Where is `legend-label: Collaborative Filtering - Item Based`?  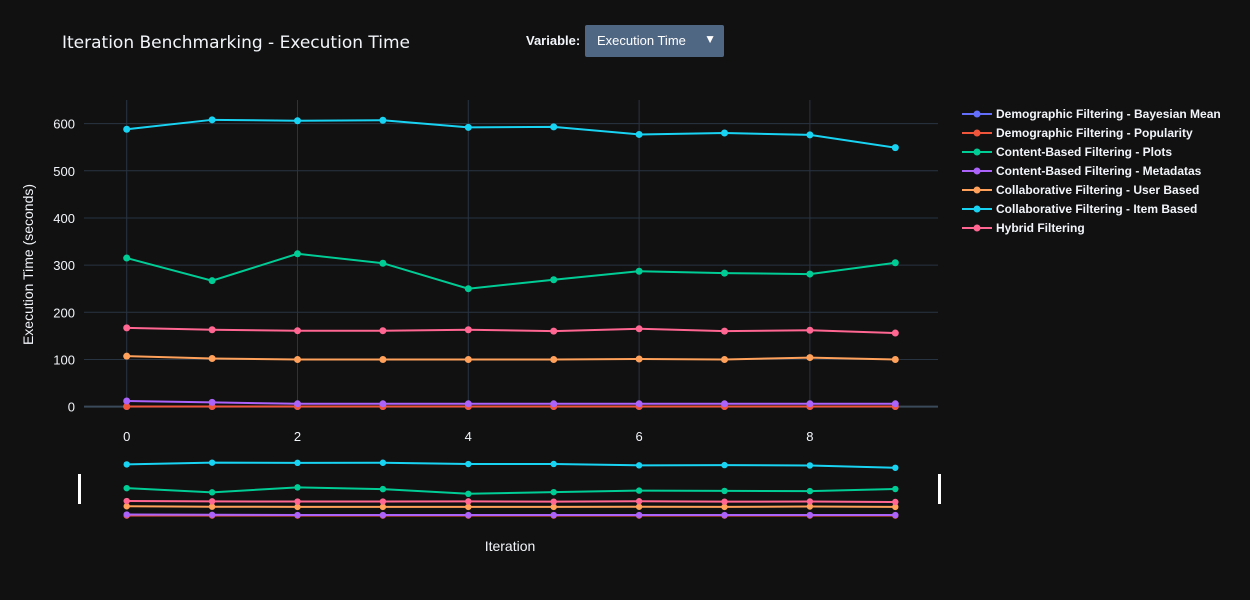 legend-label: Collaborative Filtering - Item Based is located at coordinates (1097, 209).